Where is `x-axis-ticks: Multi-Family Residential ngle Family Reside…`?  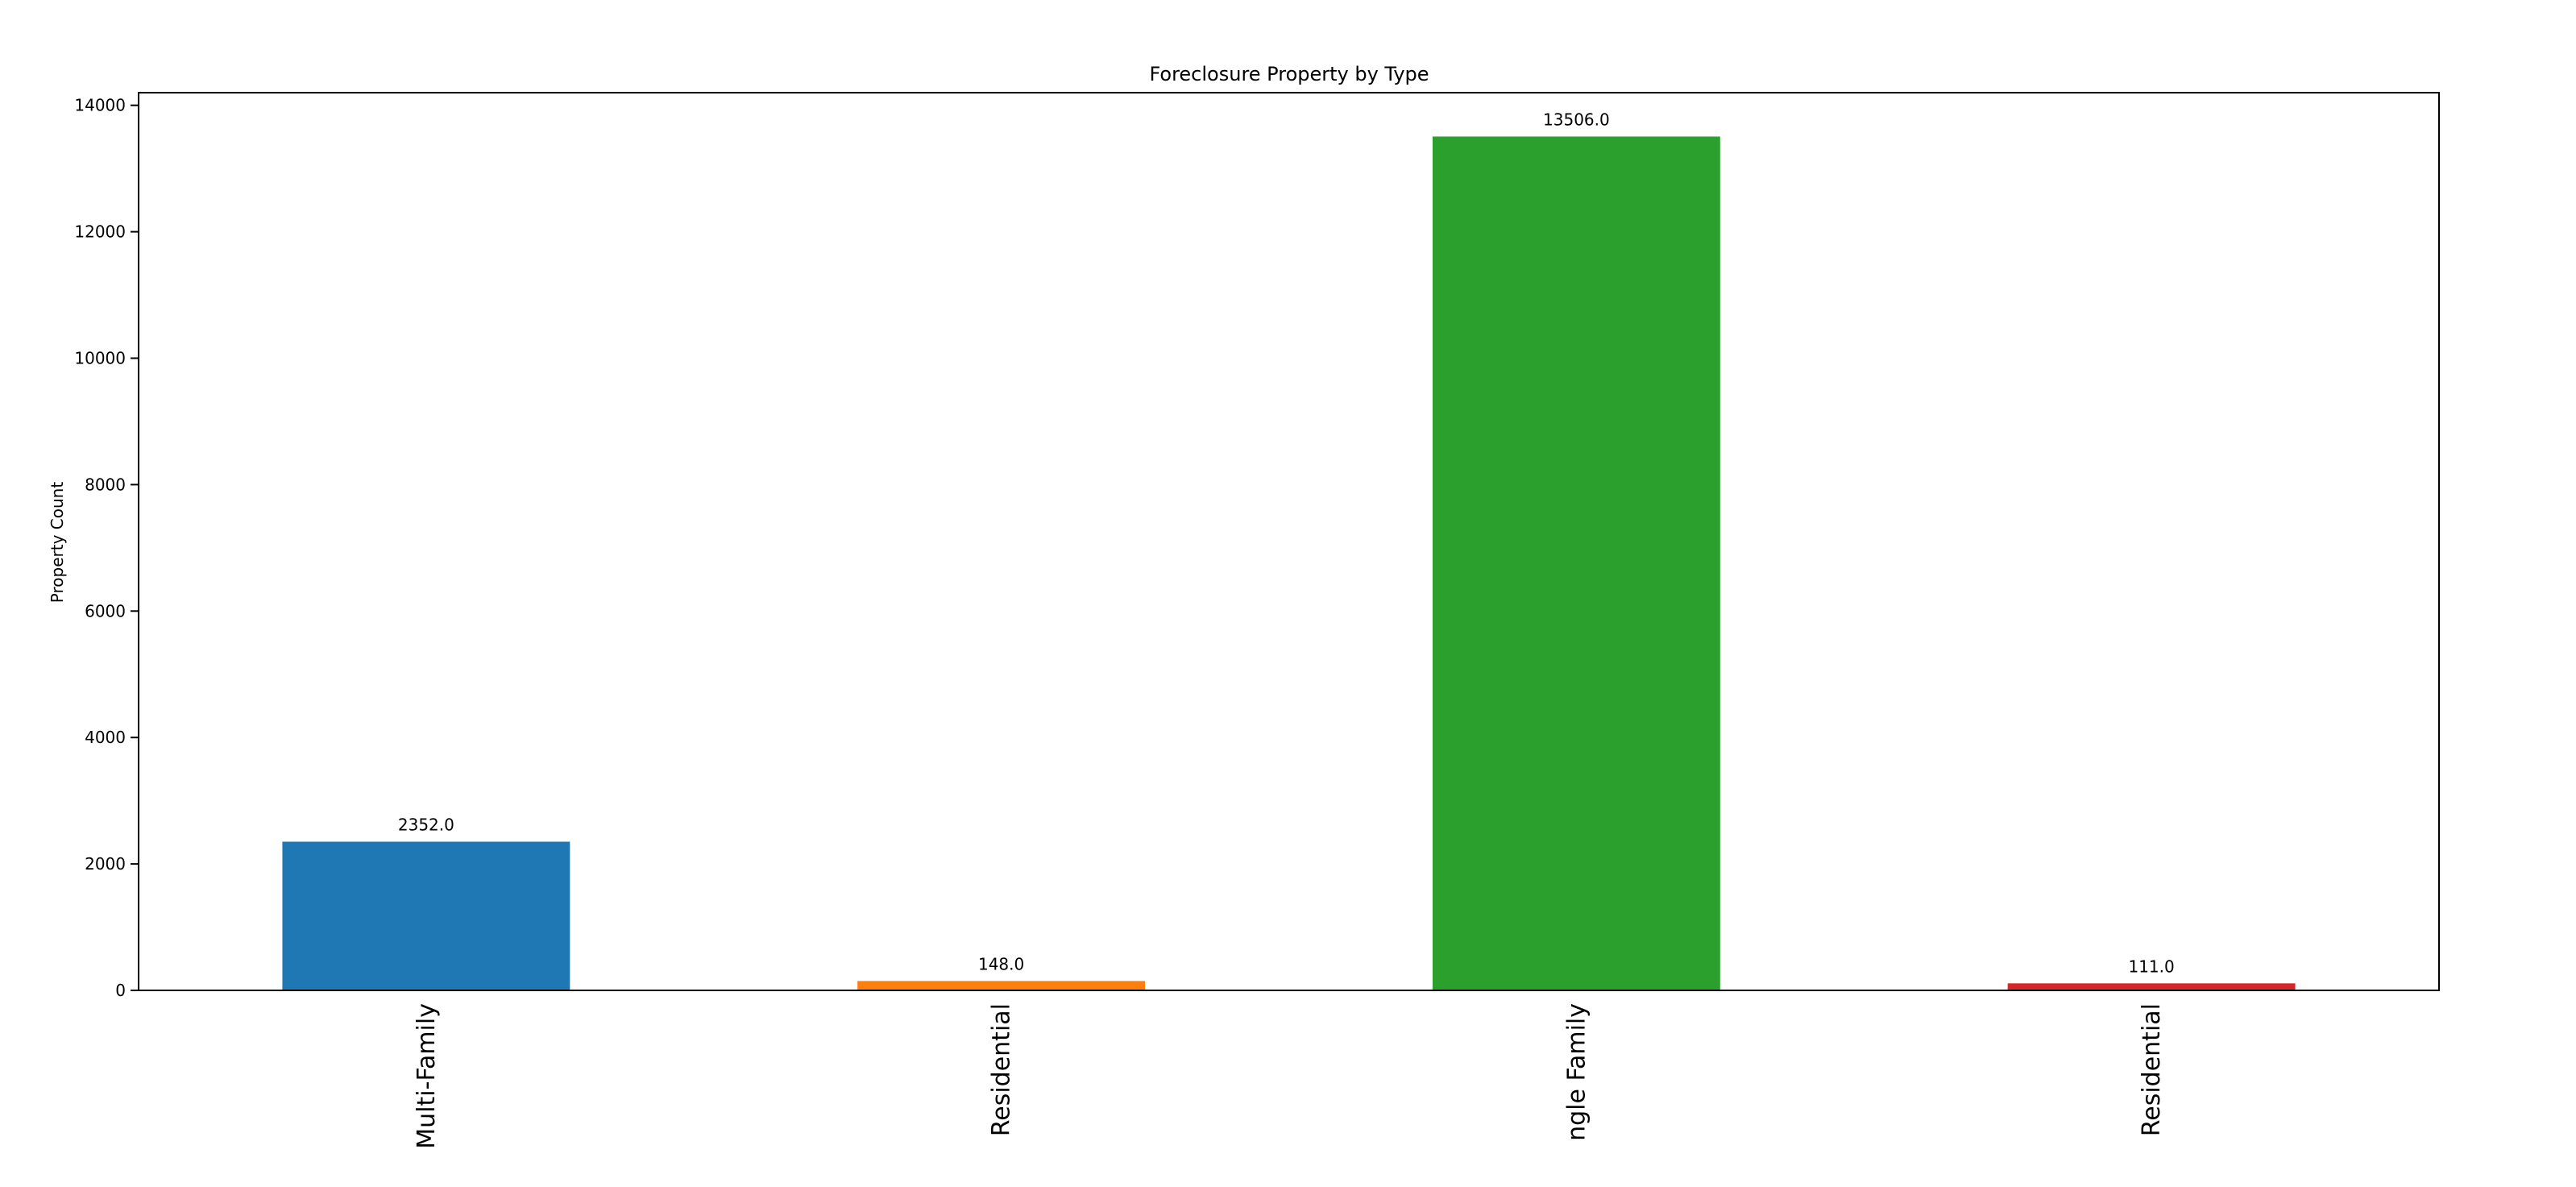 x-axis-ticks: Multi-Family Residential ngle Family Reside… is located at coordinates (1289, 1076).